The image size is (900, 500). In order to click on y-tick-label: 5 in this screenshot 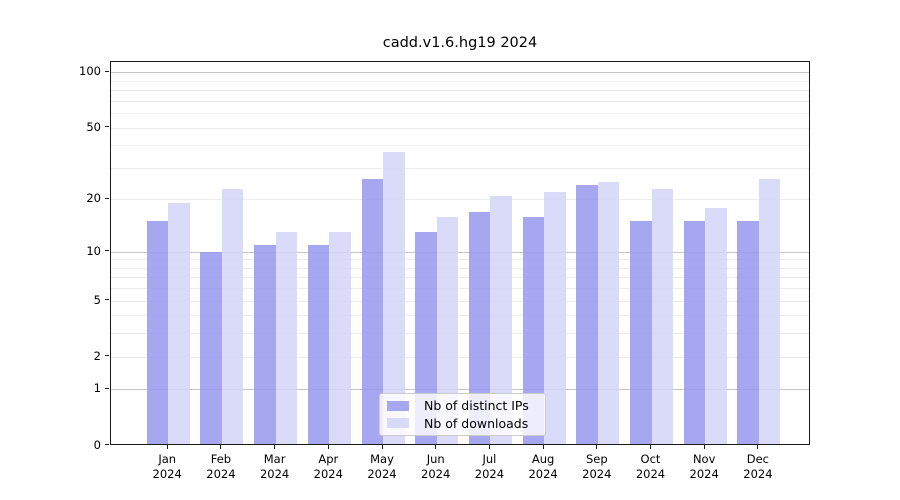, I will do `click(97, 299)`.